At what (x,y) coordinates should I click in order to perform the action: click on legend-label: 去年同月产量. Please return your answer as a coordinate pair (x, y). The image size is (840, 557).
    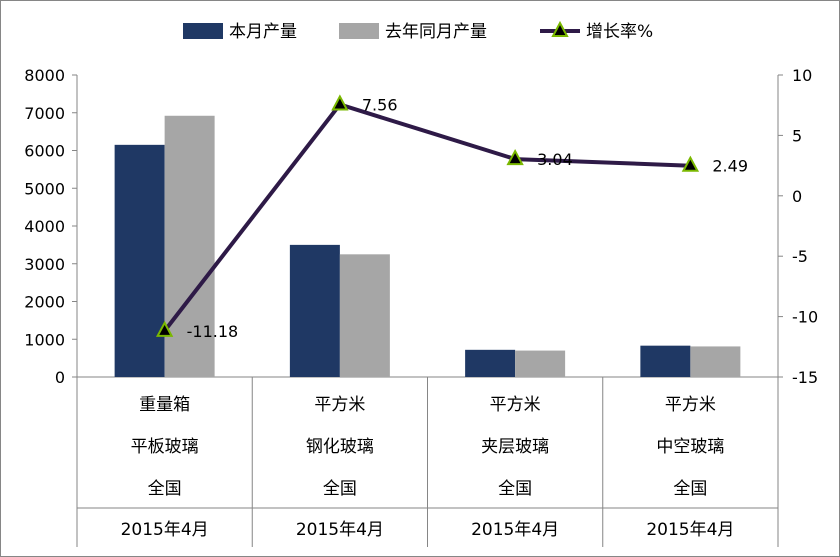
    Looking at the image, I should click on (436, 32).